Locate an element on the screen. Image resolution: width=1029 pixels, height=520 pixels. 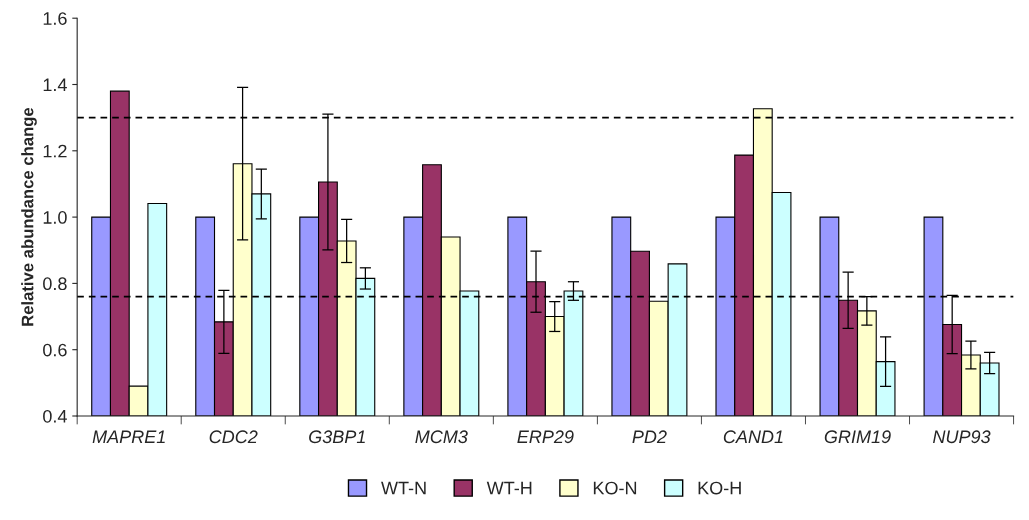
y-tick-label: 1.4 is located at coordinates (55, 85).